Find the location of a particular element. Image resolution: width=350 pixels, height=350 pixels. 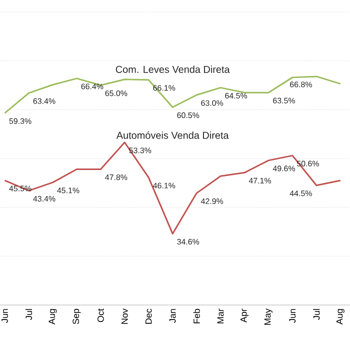

series-label: Automóveis Venda Direta is located at coordinates (172, 135).